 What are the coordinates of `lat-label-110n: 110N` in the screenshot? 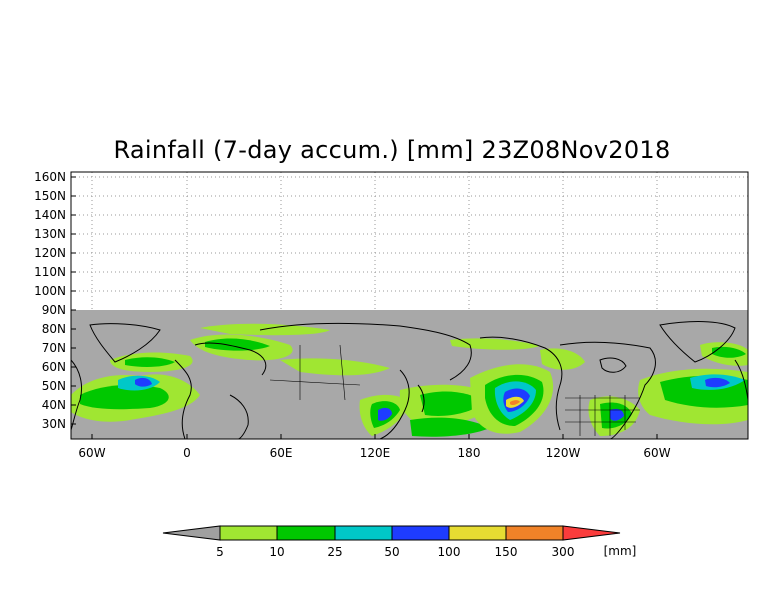 It's located at (50, 272).